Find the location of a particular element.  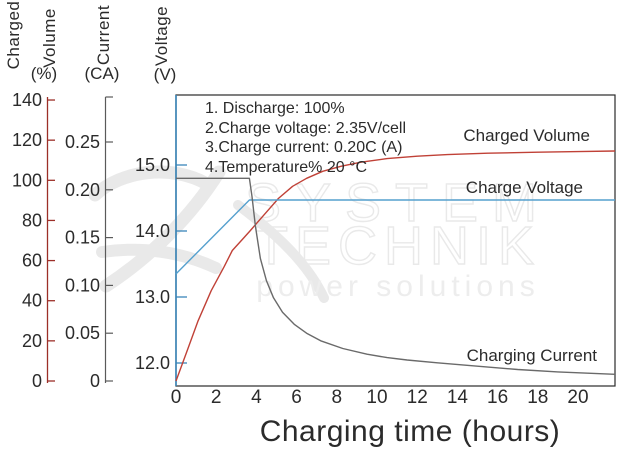

annotation-line-2: 2.Charge voltage: 2.35V/cell is located at coordinates (306, 128).